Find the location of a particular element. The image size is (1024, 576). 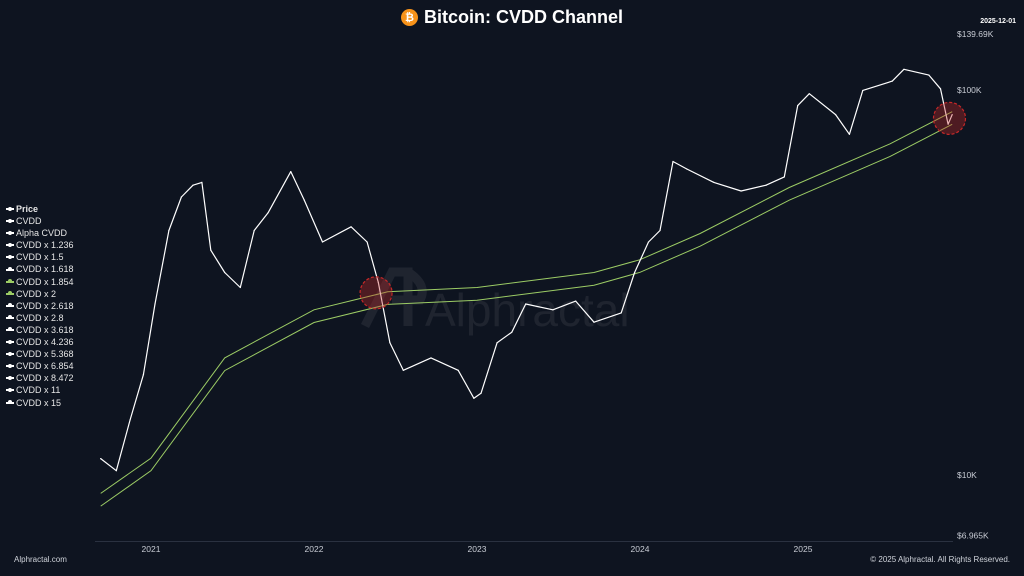

y-tick-label: $10K is located at coordinates (967, 475).